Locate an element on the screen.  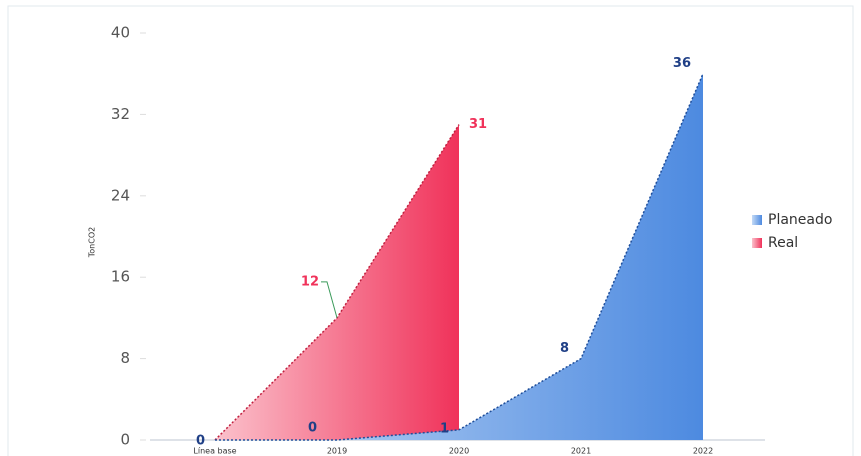
x-tick-label: 2020 is located at coordinates (459, 451).